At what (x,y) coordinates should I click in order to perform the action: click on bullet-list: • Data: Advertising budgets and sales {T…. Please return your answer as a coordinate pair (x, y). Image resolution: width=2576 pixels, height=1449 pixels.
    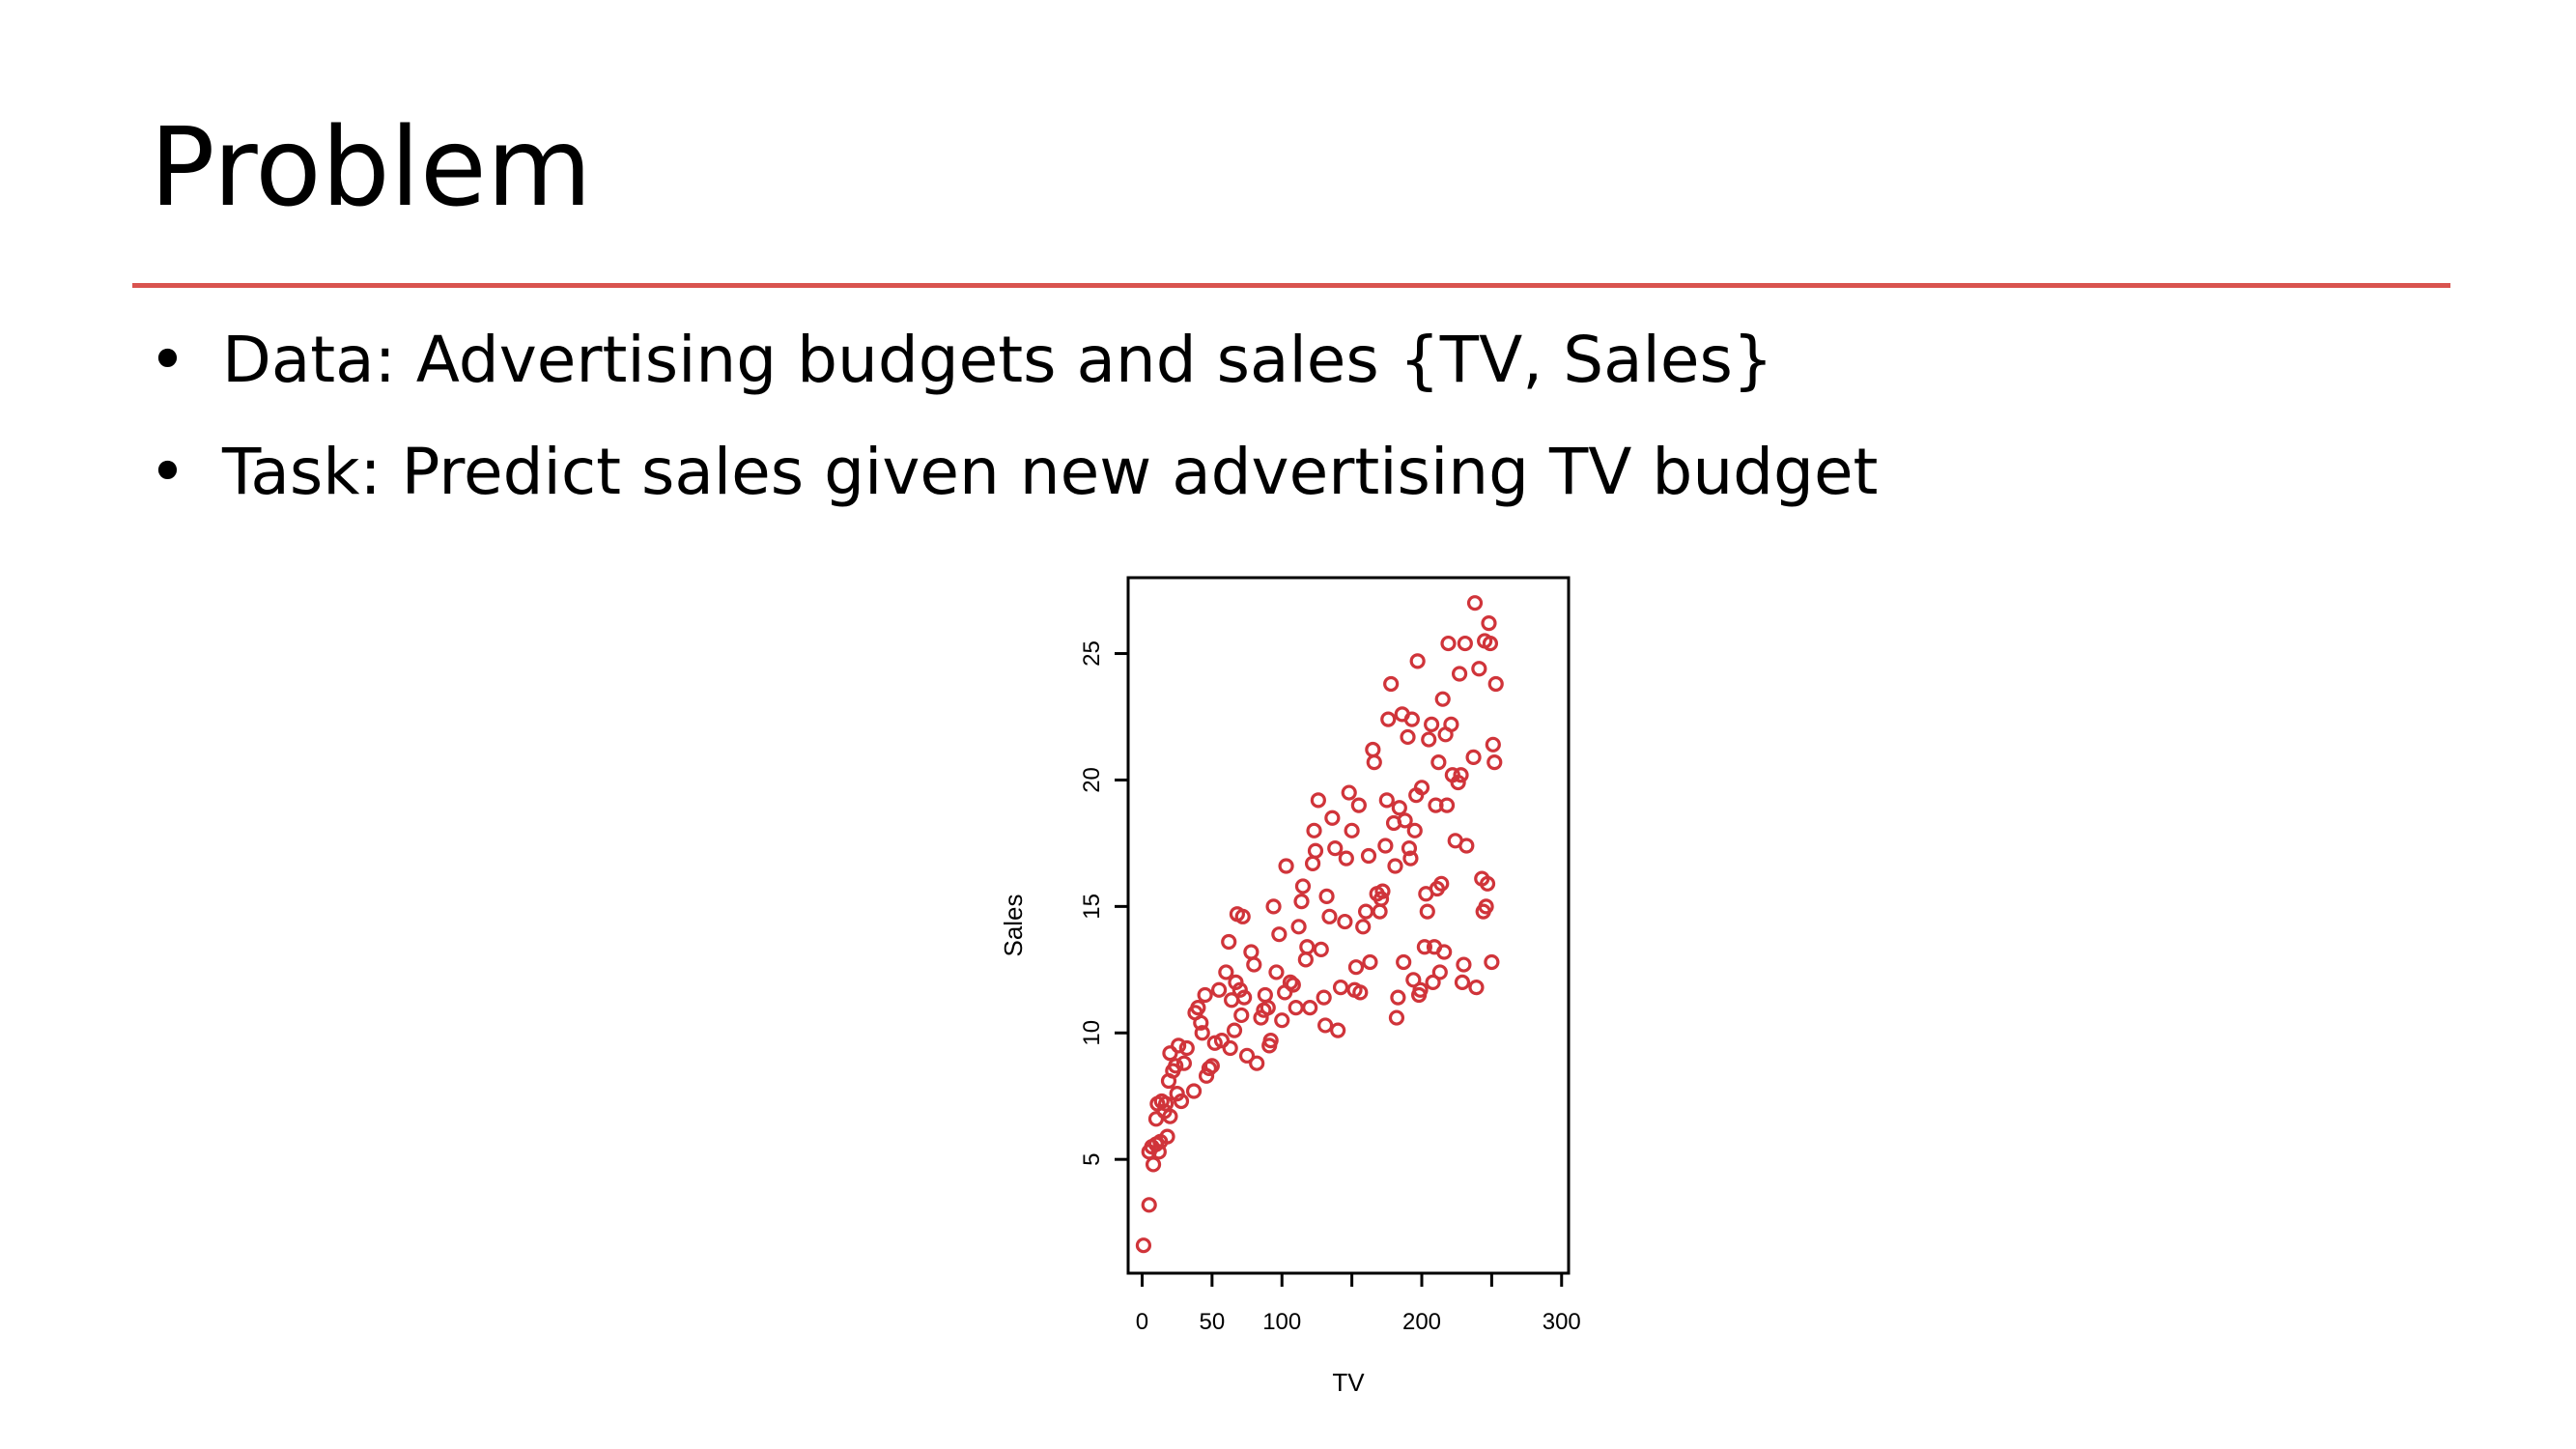
    Looking at the image, I should click on (1011, 440).